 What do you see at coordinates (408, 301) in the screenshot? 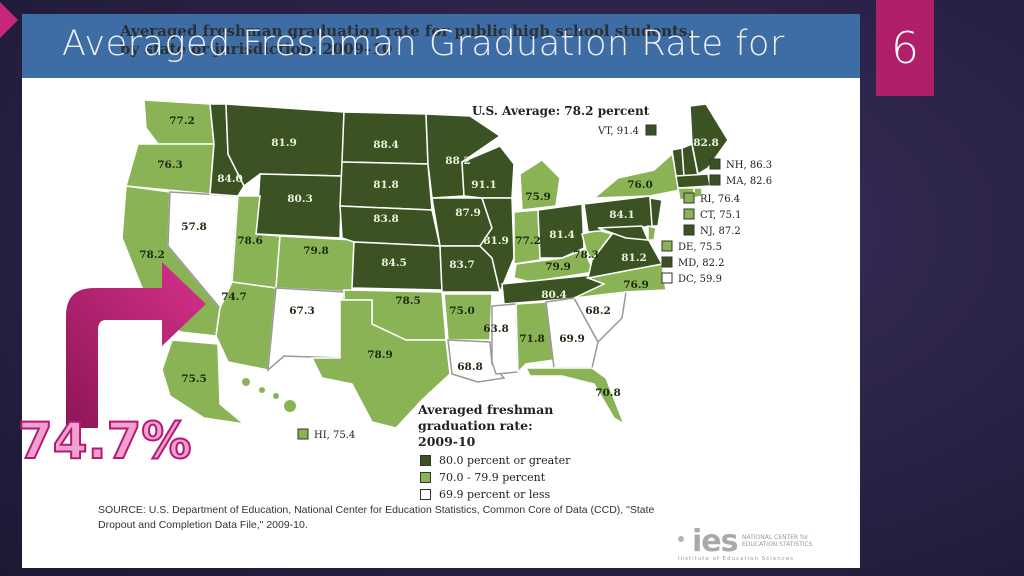
I see `state-value-ok: 78.5` at bounding box center [408, 301].